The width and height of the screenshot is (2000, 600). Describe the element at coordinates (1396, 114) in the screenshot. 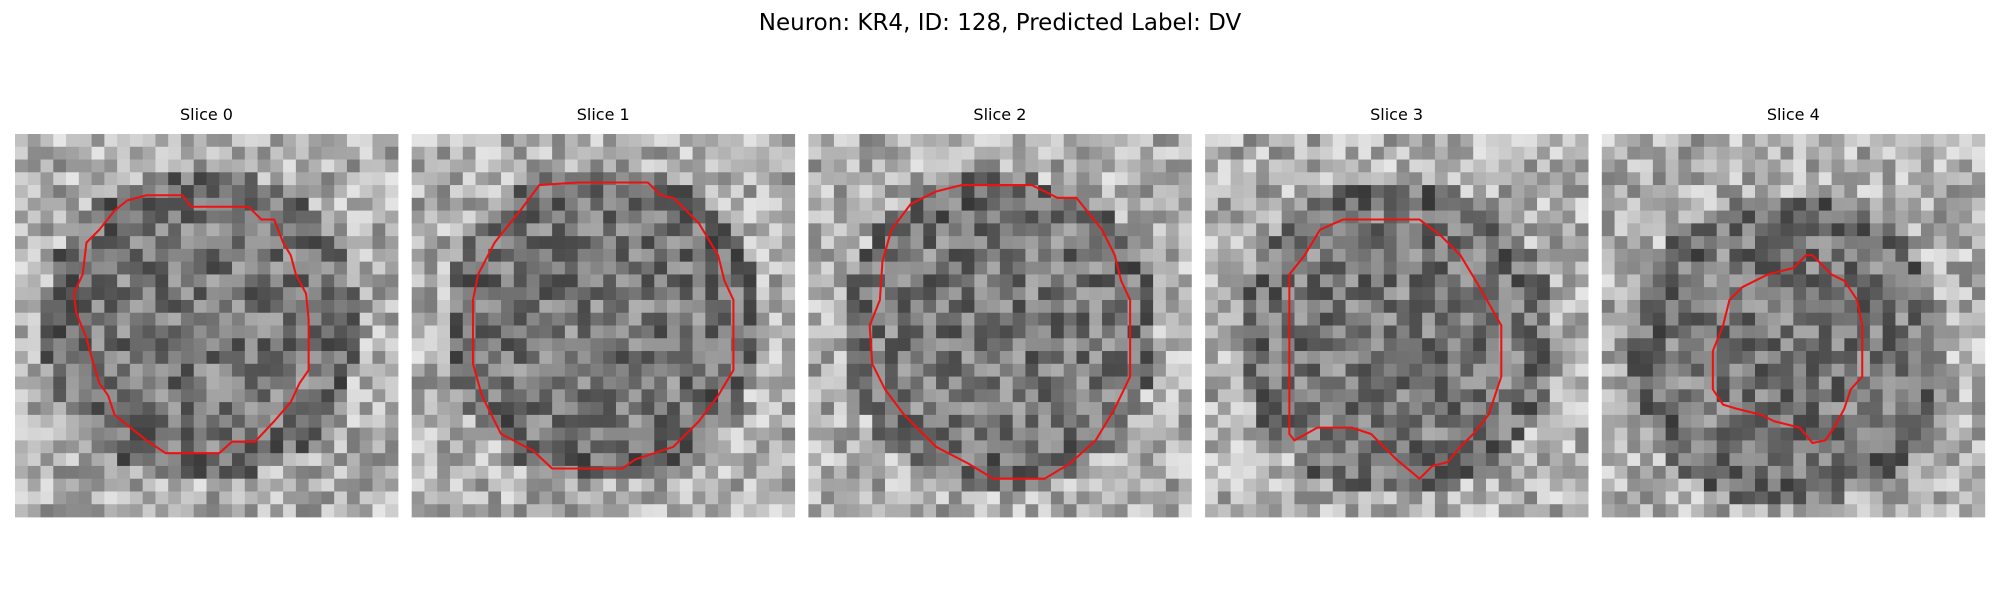

I see `panel-title: Slice 3` at that location.